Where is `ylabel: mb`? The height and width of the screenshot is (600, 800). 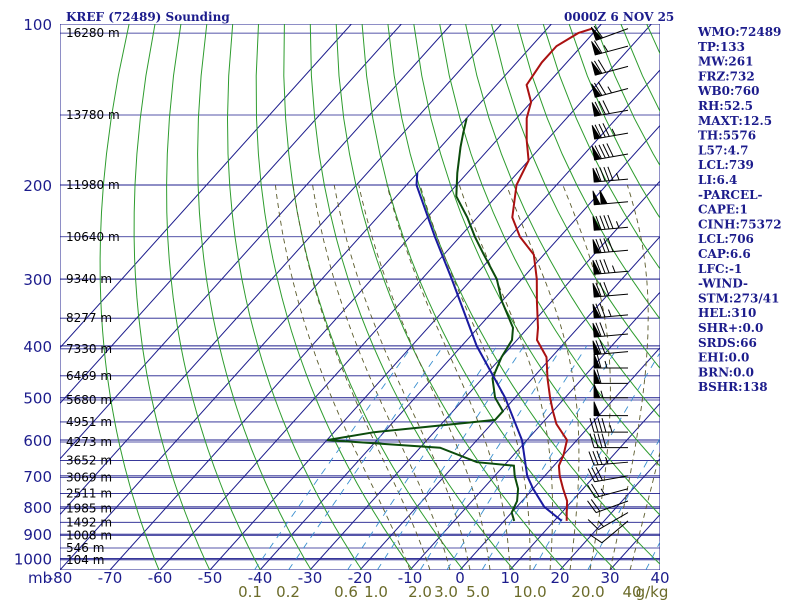 ylabel: mb is located at coordinates (40, 578).